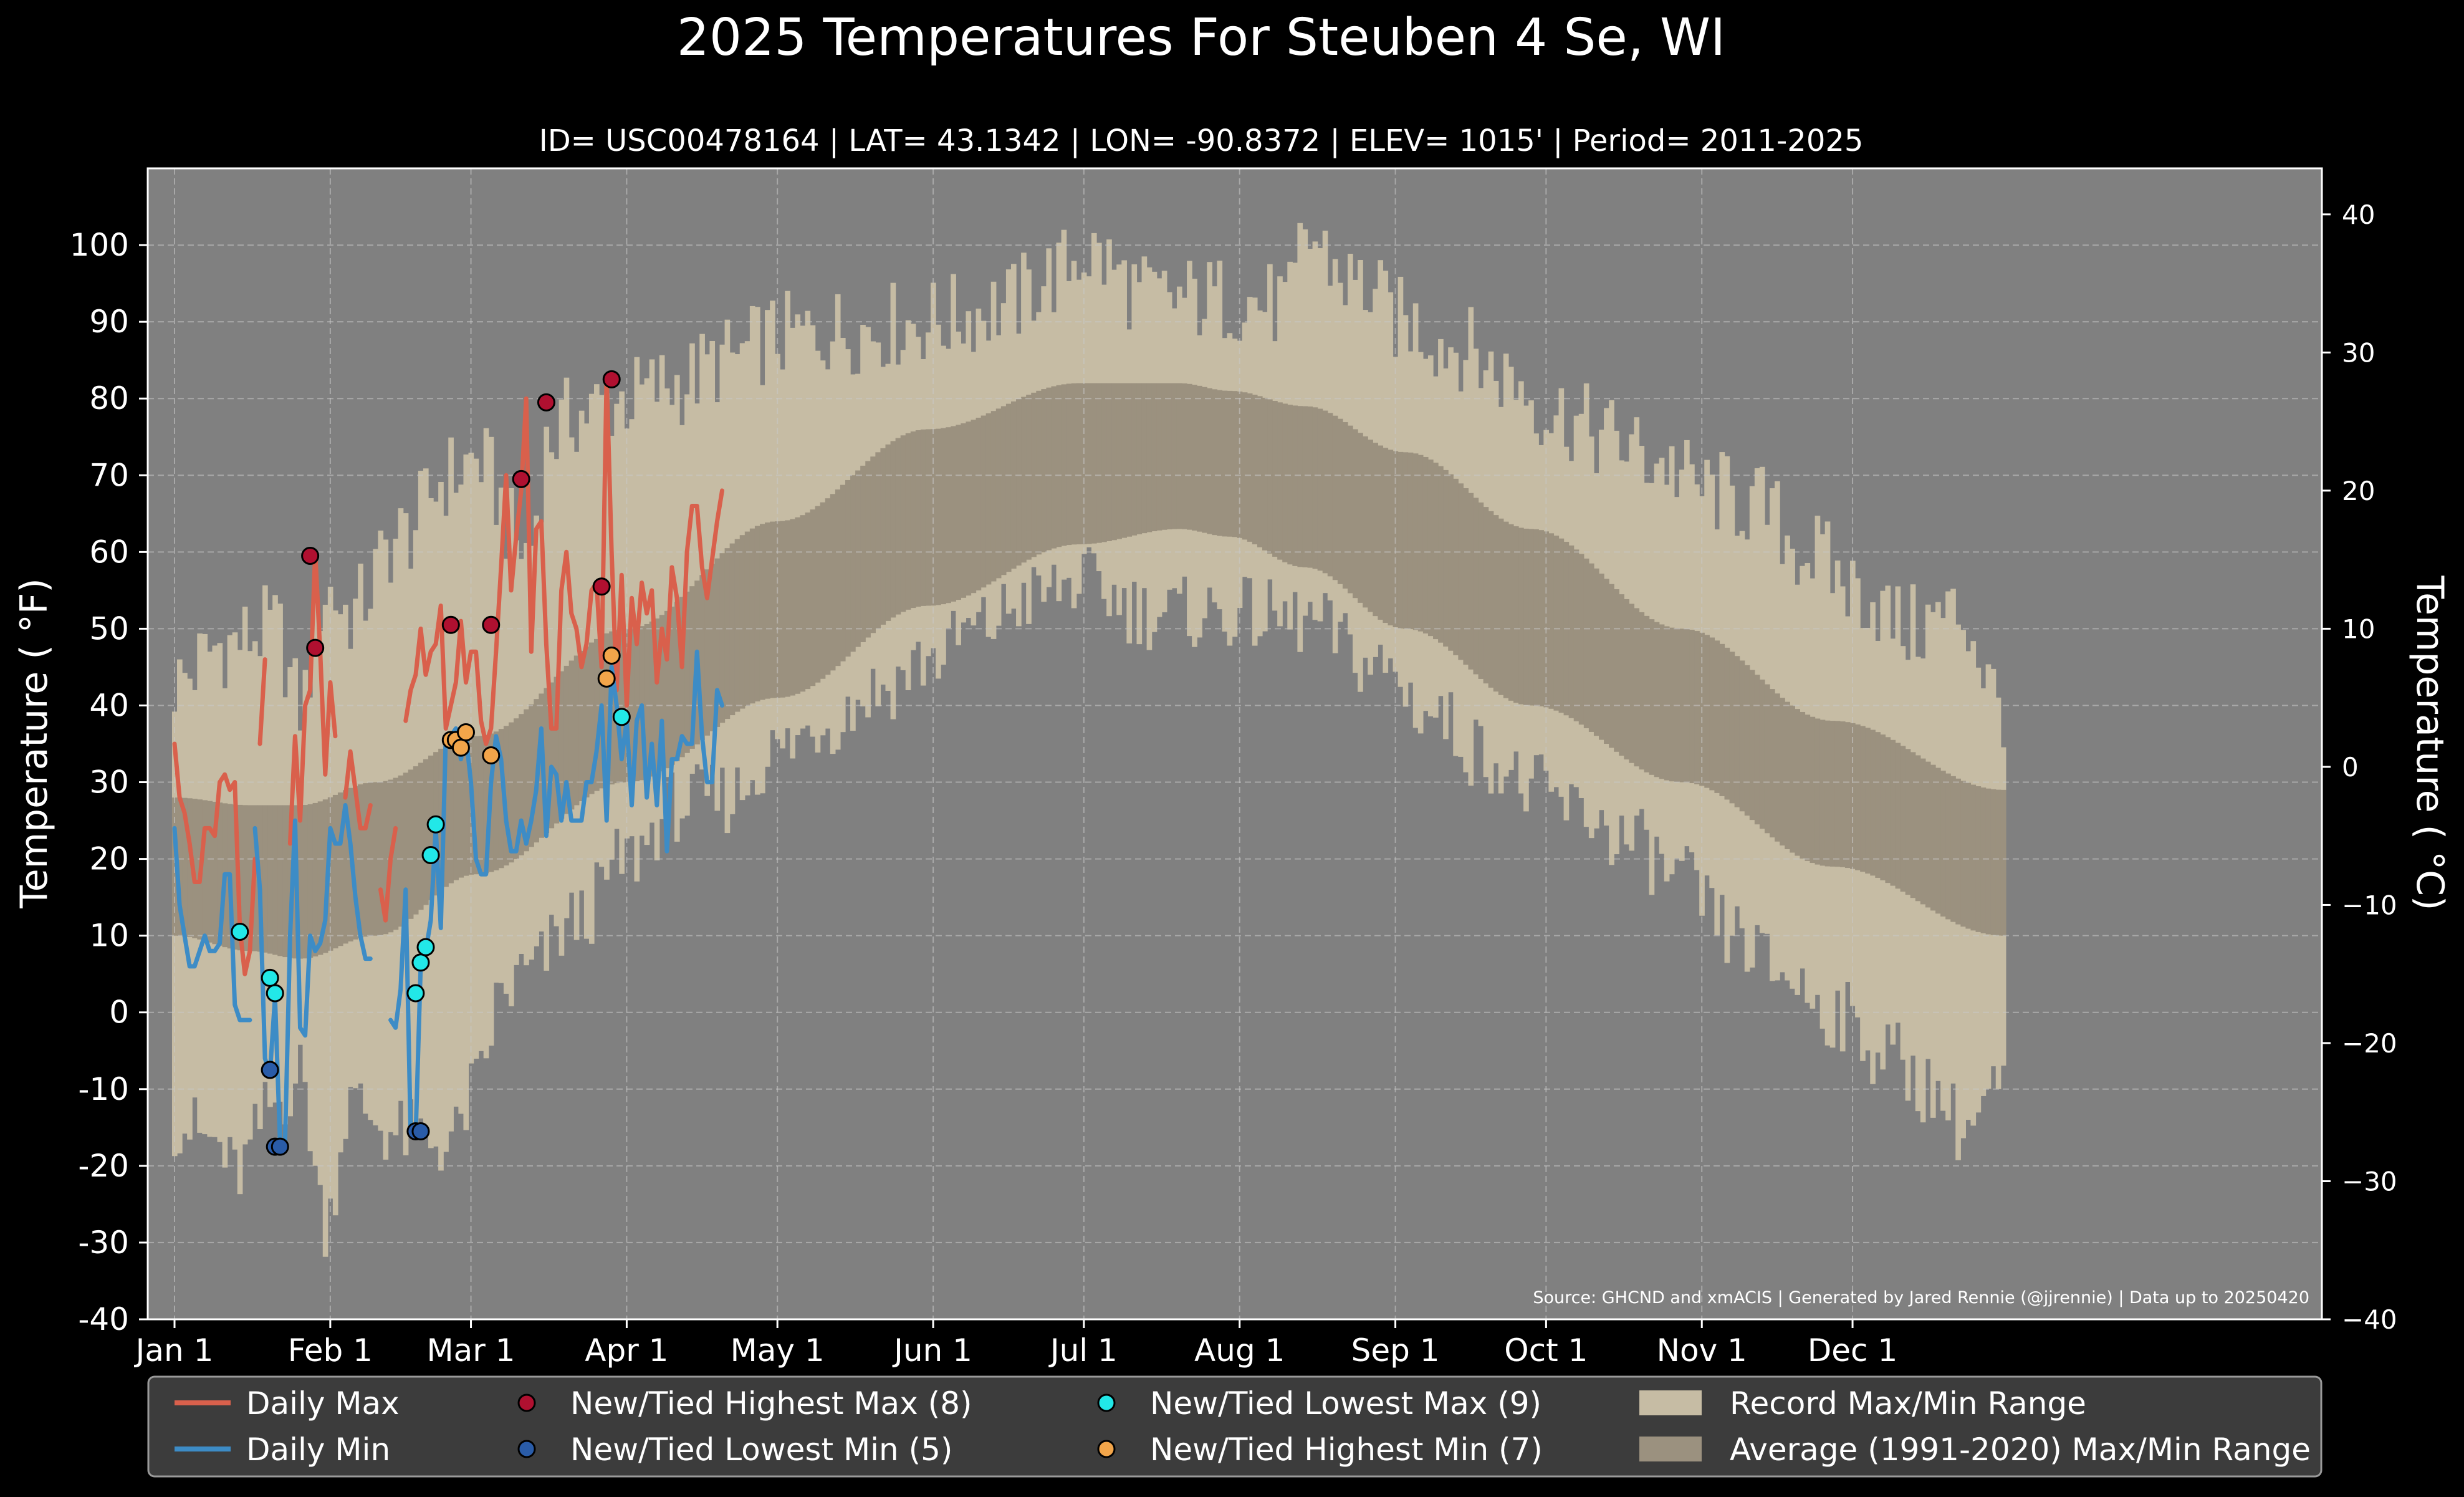  What do you see at coordinates (109, 859) in the screenshot?
I see `y-tick-label: 20` at bounding box center [109, 859].